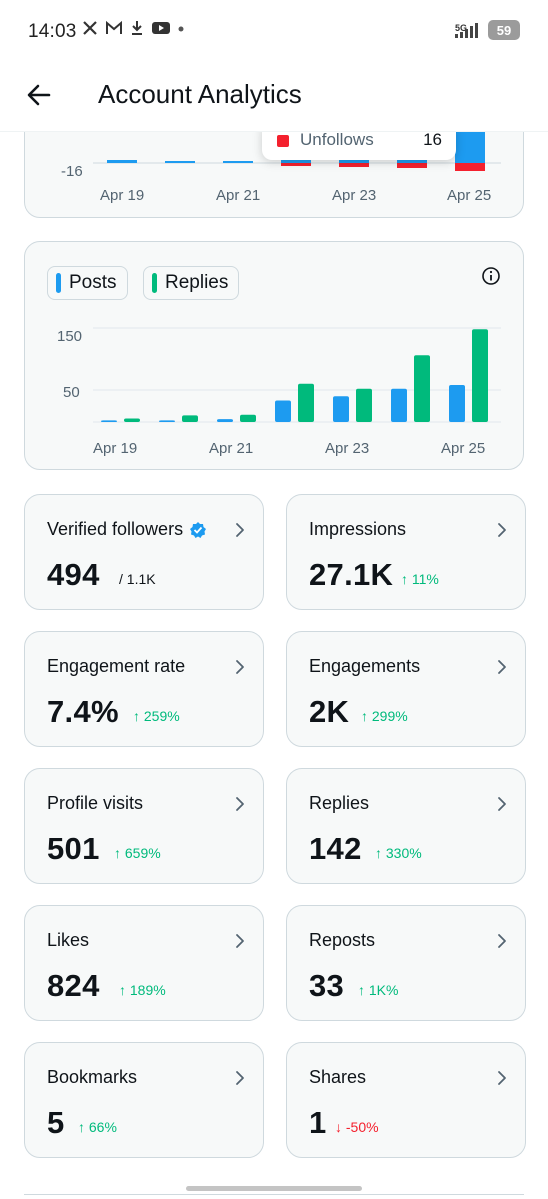 The height and width of the screenshot is (1199, 548). I want to click on tooltip-value: 16, so click(432, 139).